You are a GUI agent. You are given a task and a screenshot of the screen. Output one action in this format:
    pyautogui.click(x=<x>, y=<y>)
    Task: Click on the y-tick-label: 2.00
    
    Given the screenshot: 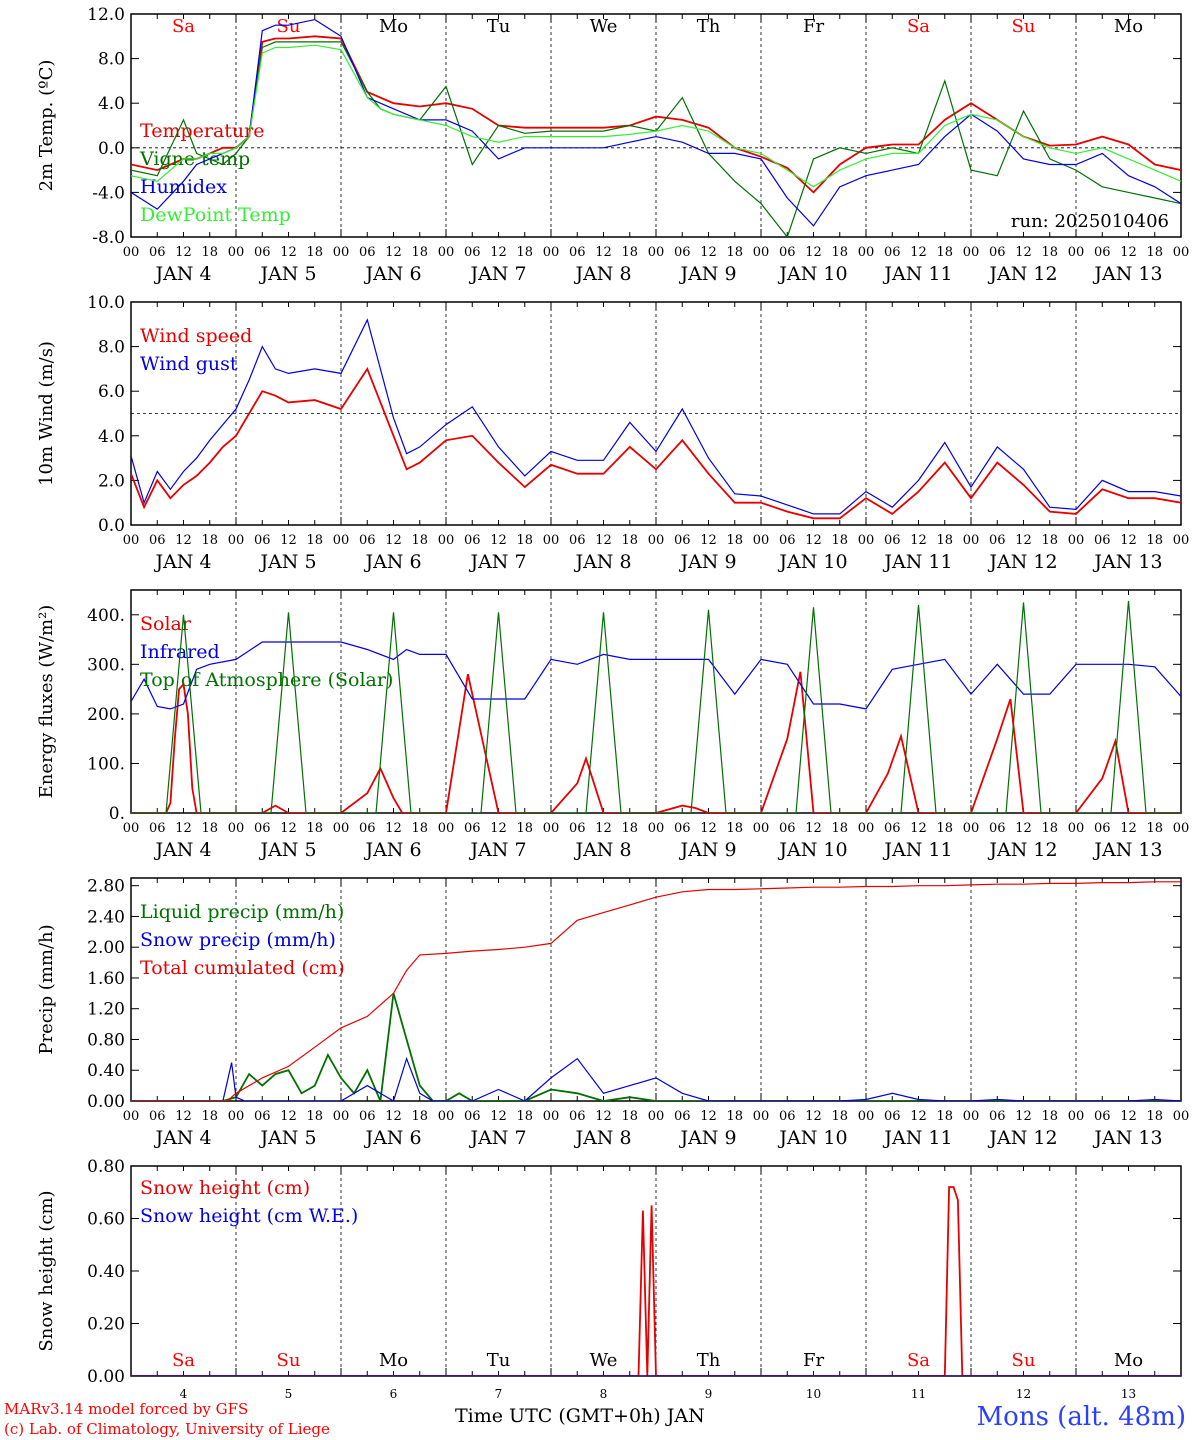 What is the action you would take?
    pyautogui.click(x=106, y=948)
    